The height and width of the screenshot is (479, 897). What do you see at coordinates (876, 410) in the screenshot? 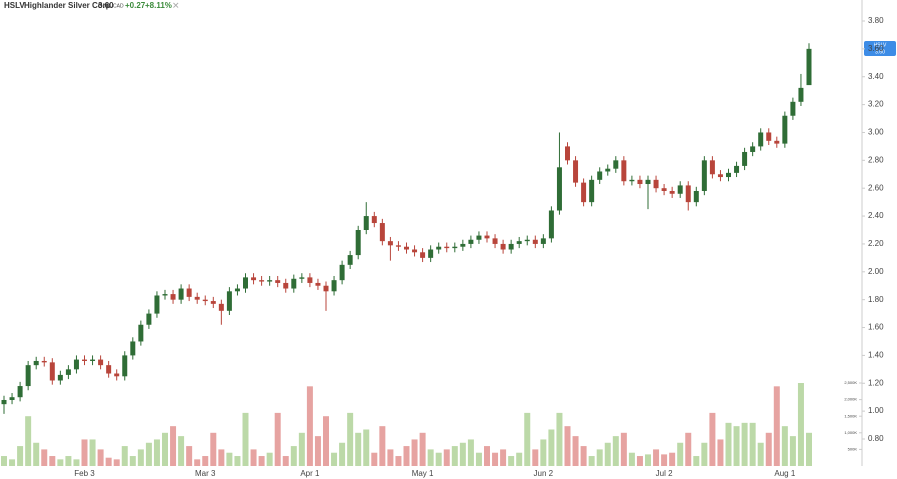
I see `y-tick-label: 1.00` at bounding box center [876, 410].